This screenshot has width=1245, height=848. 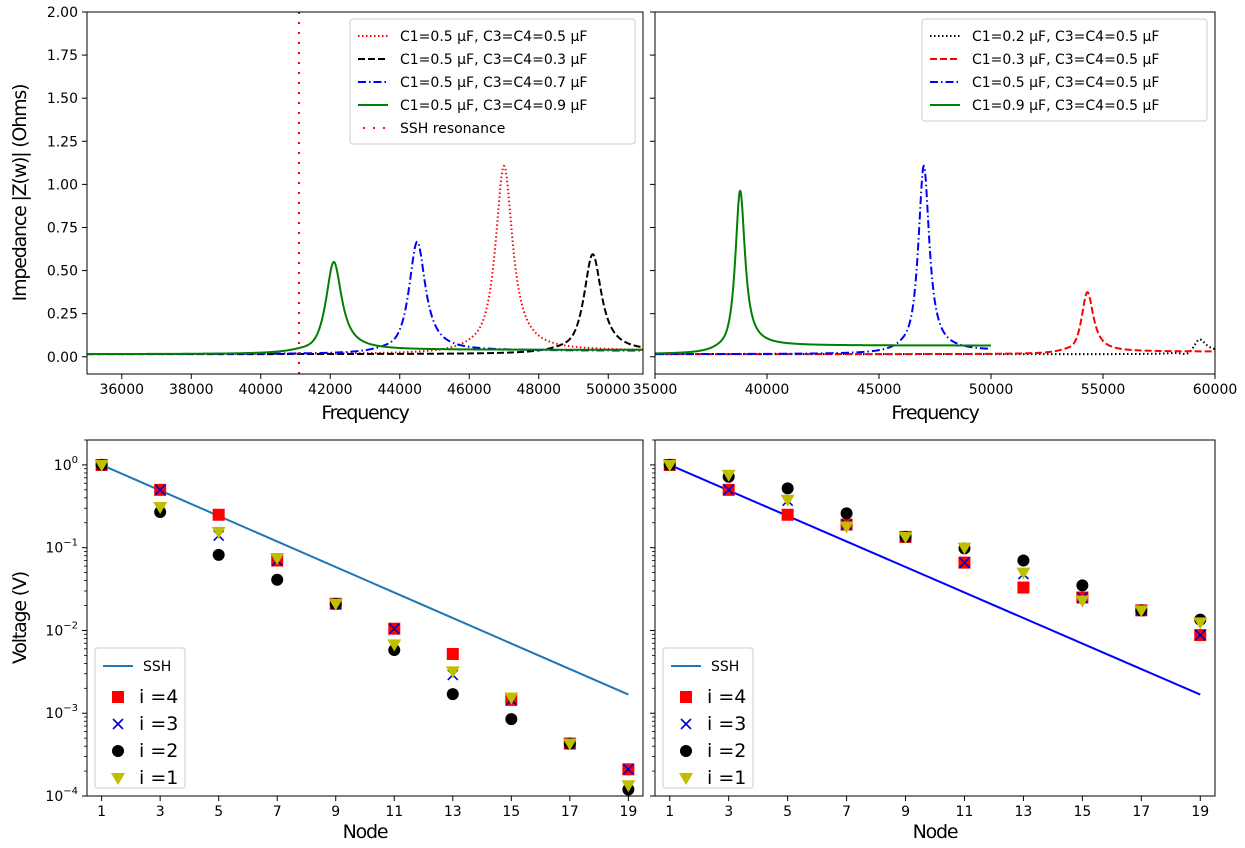 I want to click on legend-label: C1=0.5 μF, C3=C4=0.7 μF, so click(x=494, y=83).